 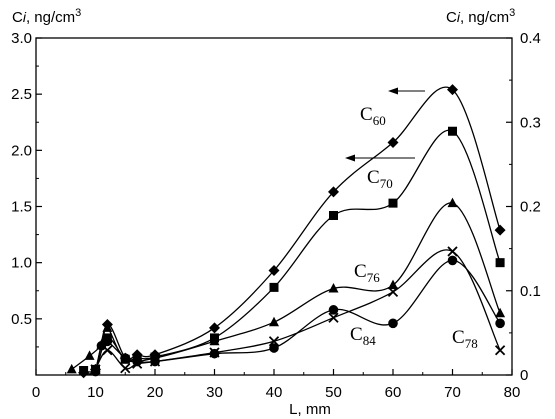 I want to click on y-right-axis-title-unit: , ng/cm, so click(x=484, y=17).